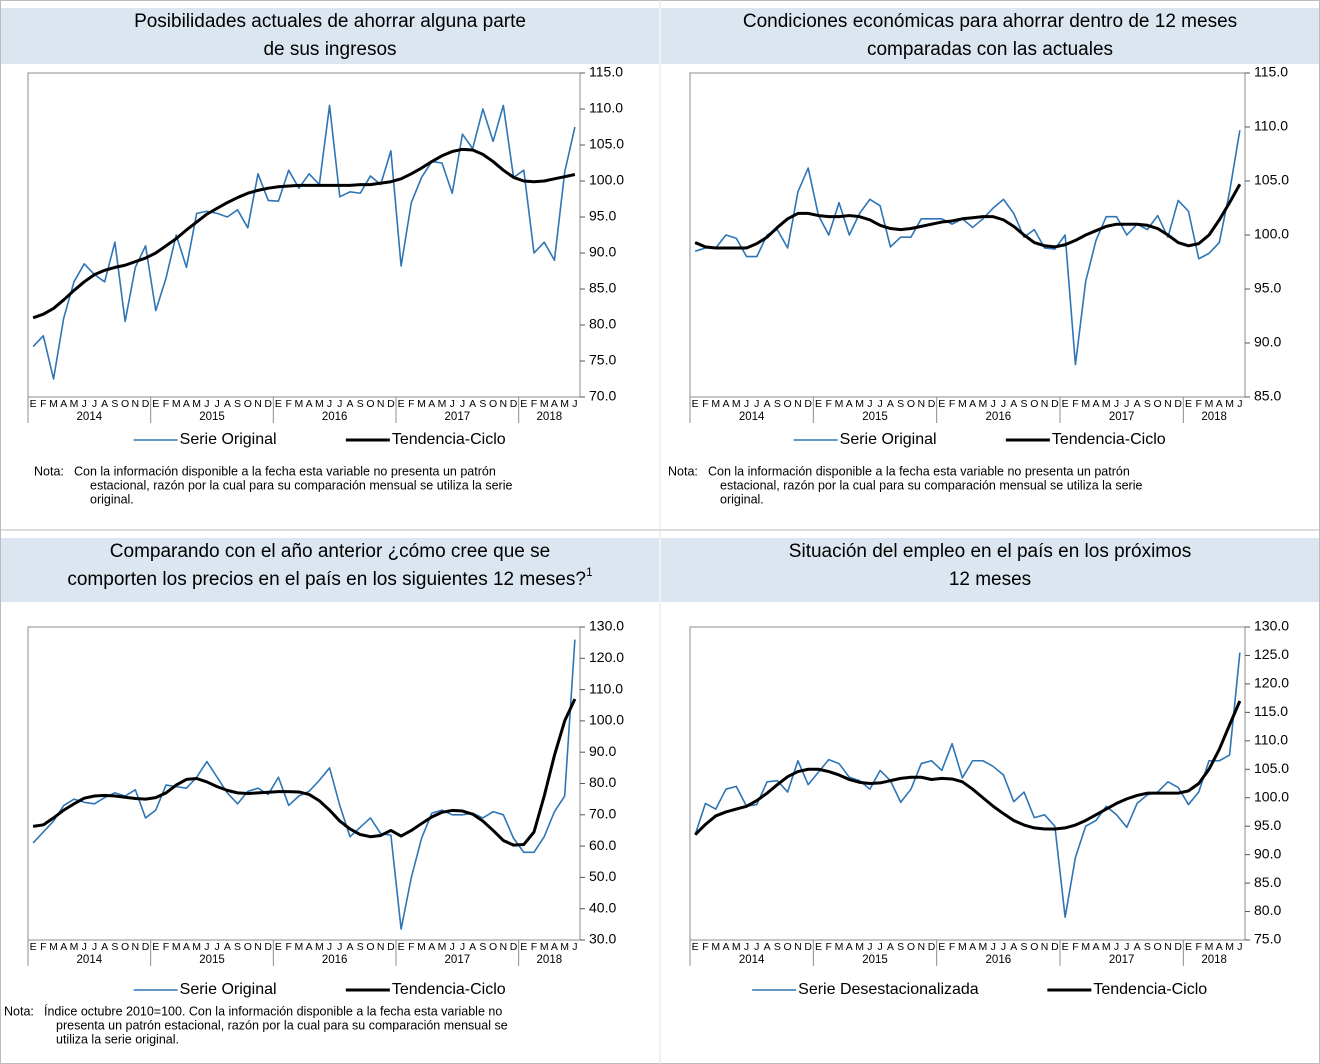 This screenshot has width=1320, height=1064. Describe the element at coordinates (1267, 882) in the screenshot. I see `y-tick-label: 85.0` at that location.